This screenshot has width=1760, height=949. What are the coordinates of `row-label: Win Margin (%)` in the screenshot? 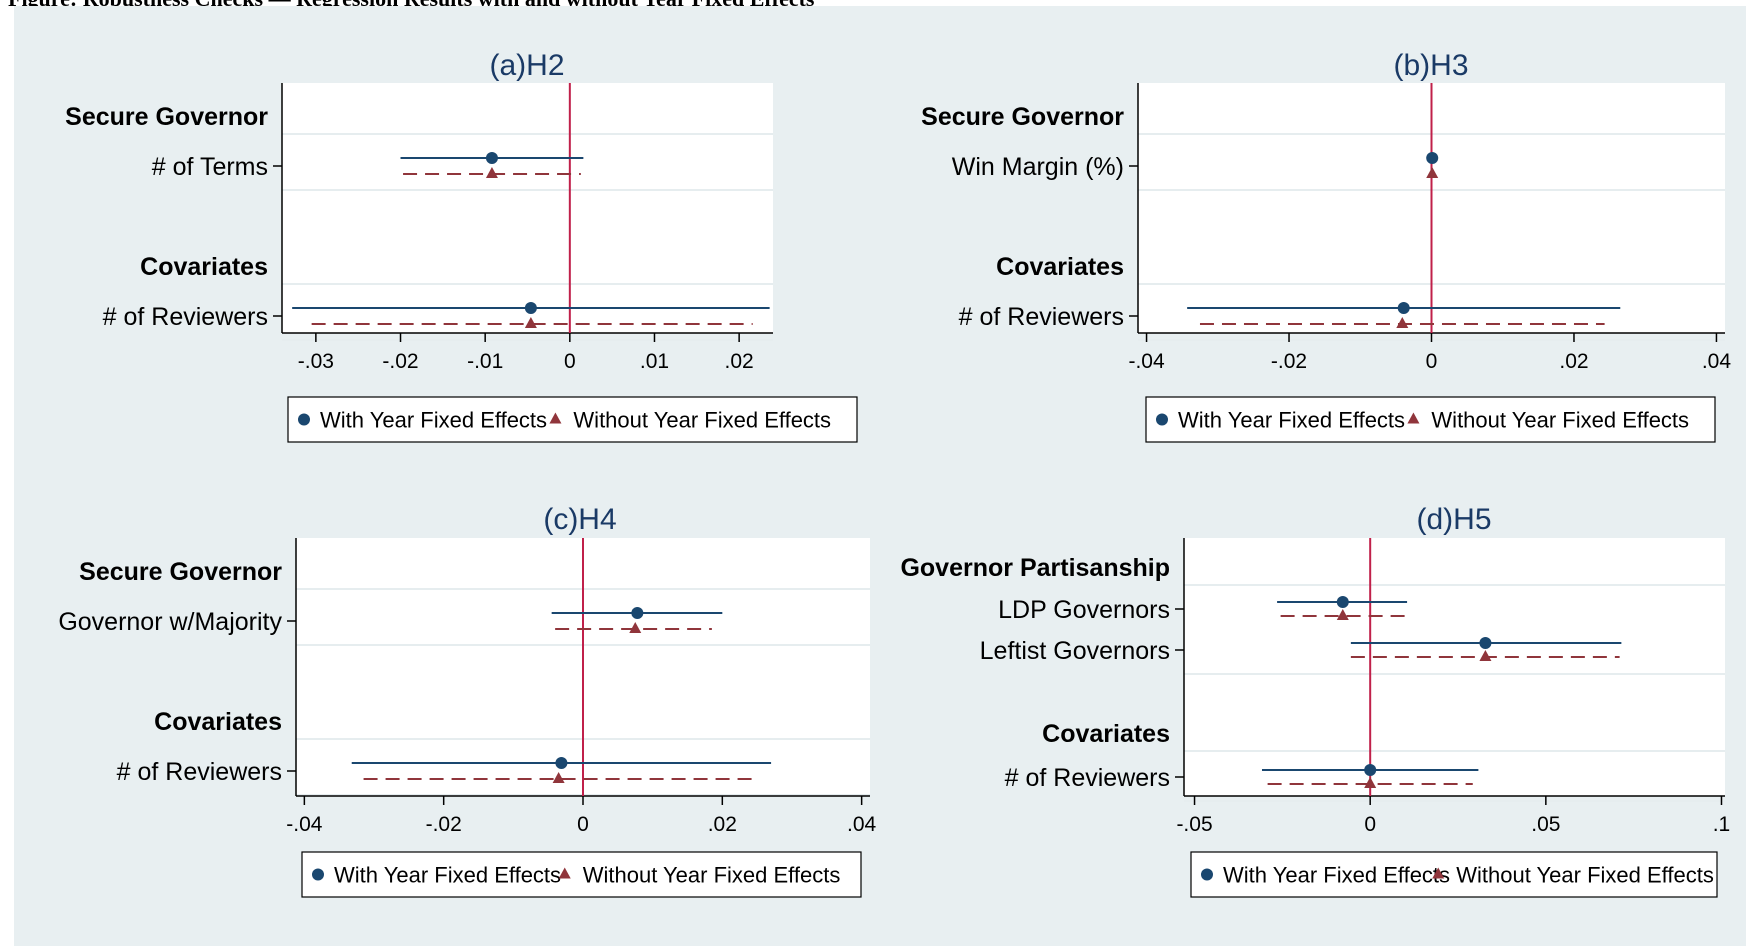 It's located at (1038, 167).